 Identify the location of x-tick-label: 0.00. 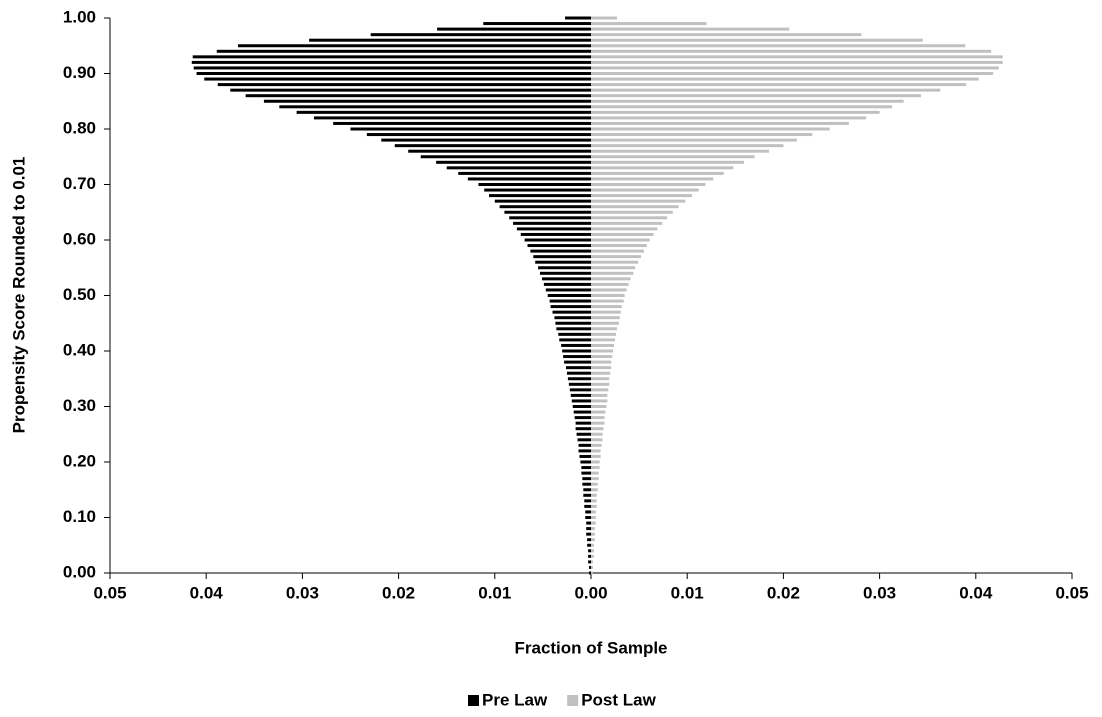
(590, 592).